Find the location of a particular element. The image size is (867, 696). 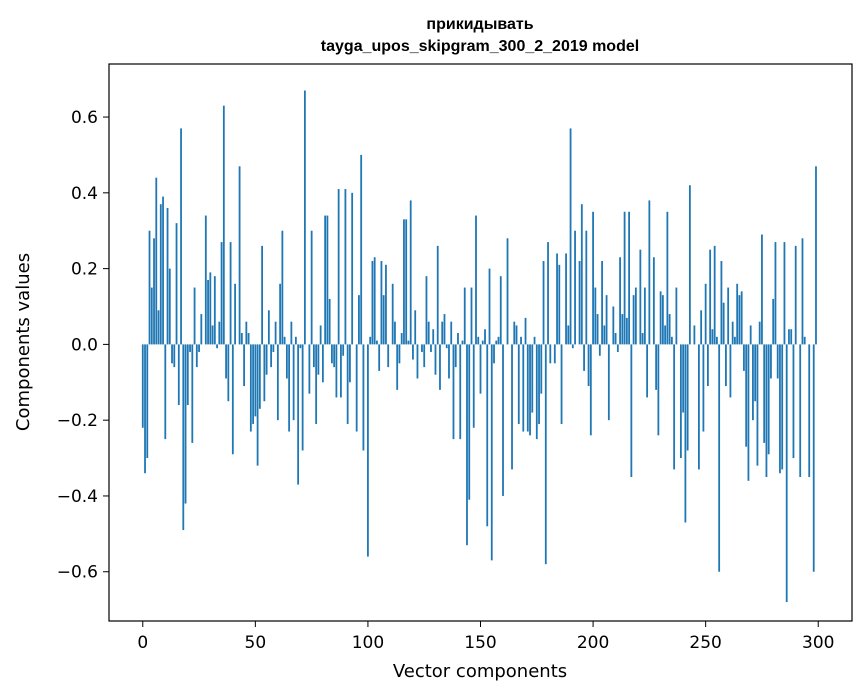

x-tick-label: 0 is located at coordinates (142, 643).